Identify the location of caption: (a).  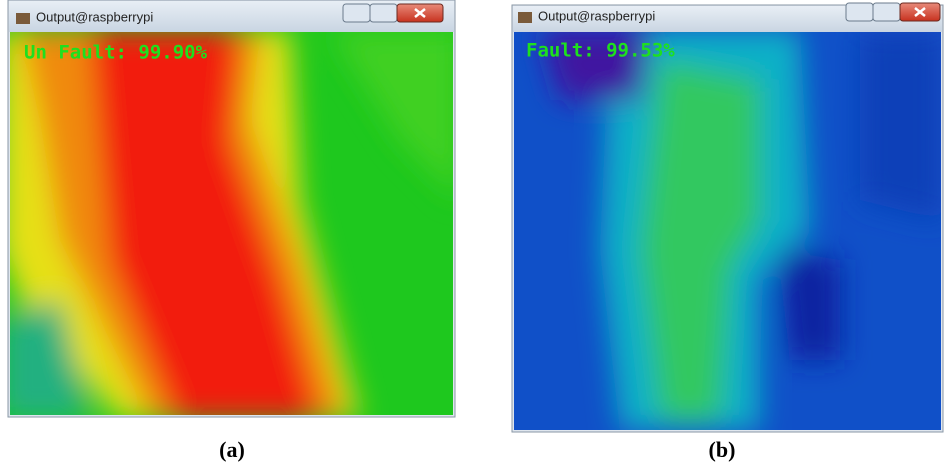
(232, 449).